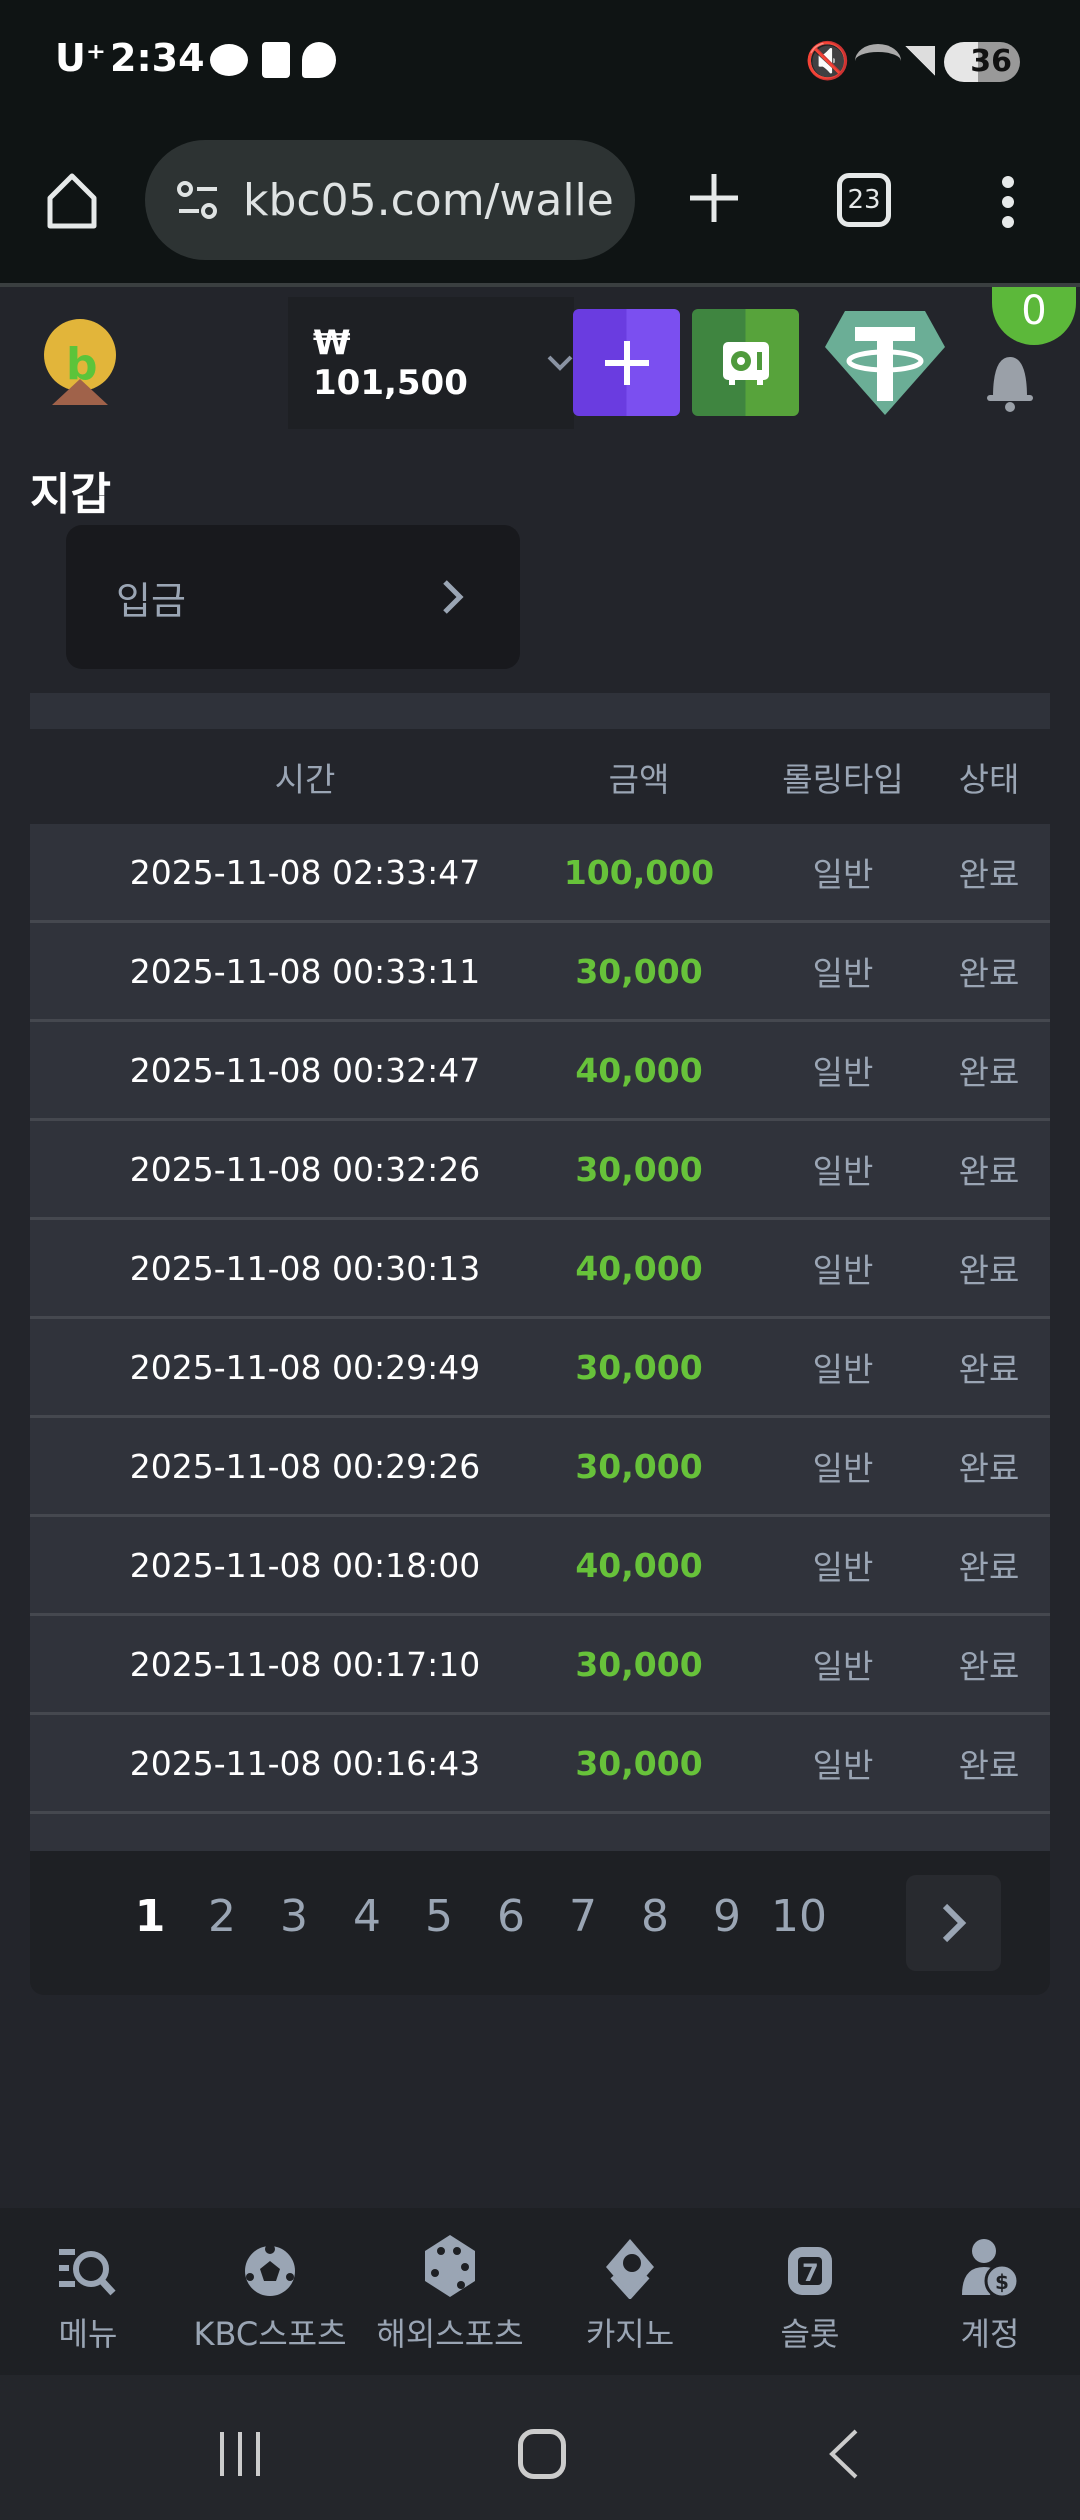 The height and width of the screenshot is (2520, 1080). I want to click on system-and-browser-bar: U⁺ 2:34 🔇 36 kbc05.com/walle 23, so click(540, 141).